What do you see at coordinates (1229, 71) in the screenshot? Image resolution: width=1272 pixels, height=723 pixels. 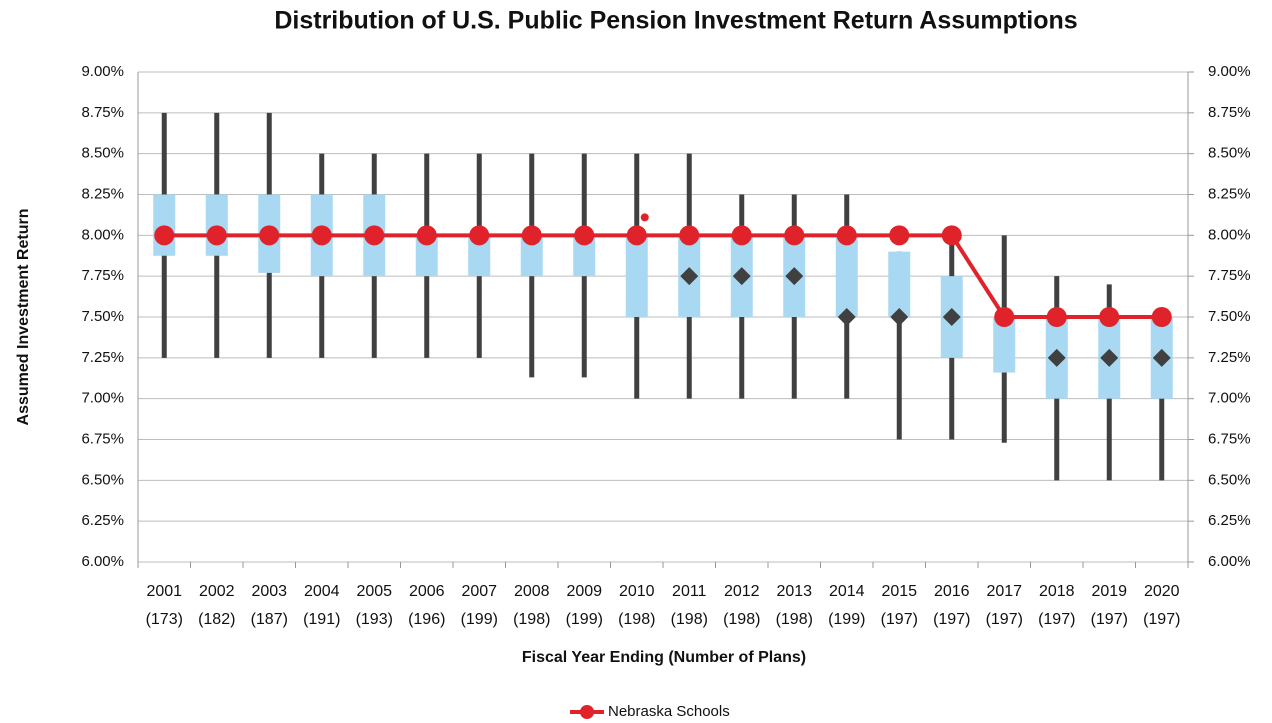 I see `y2-tick-label: 9.00%` at bounding box center [1229, 71].